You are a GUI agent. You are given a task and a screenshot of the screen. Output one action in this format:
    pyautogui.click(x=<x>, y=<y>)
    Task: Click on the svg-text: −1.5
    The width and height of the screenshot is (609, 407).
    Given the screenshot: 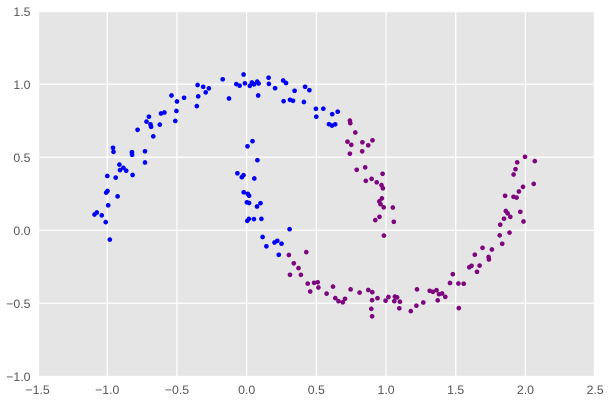 What is the action you would take?
    pyautogui.click(x=37, y=390)
    